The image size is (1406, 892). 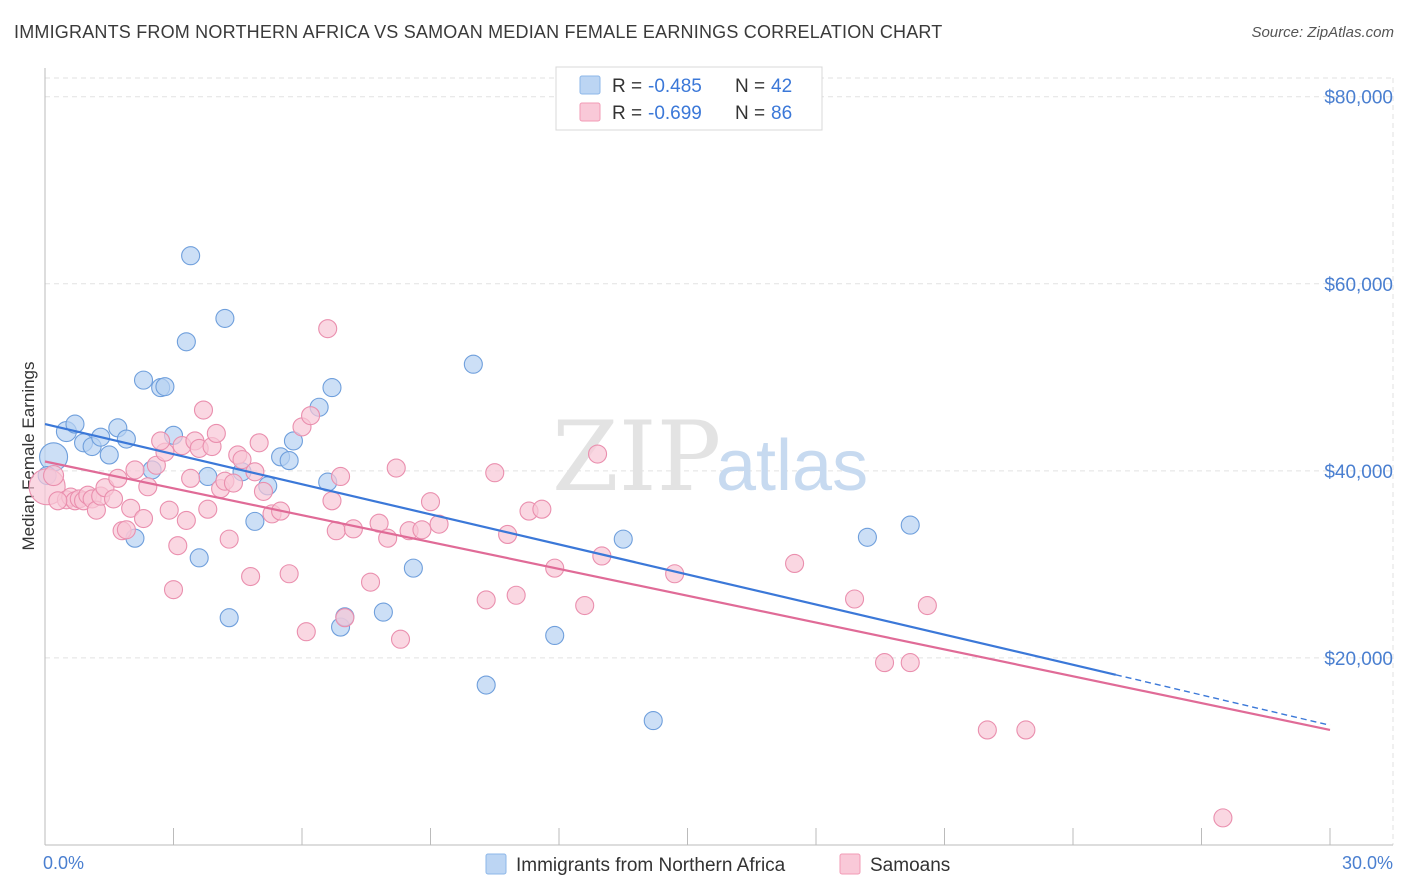 What do you see at coordinates (689, 98) in the screenshot?
I see `legend: R = -0.485 N = 42 R = -0.699 N = 86` at bounding box center [689, 98].